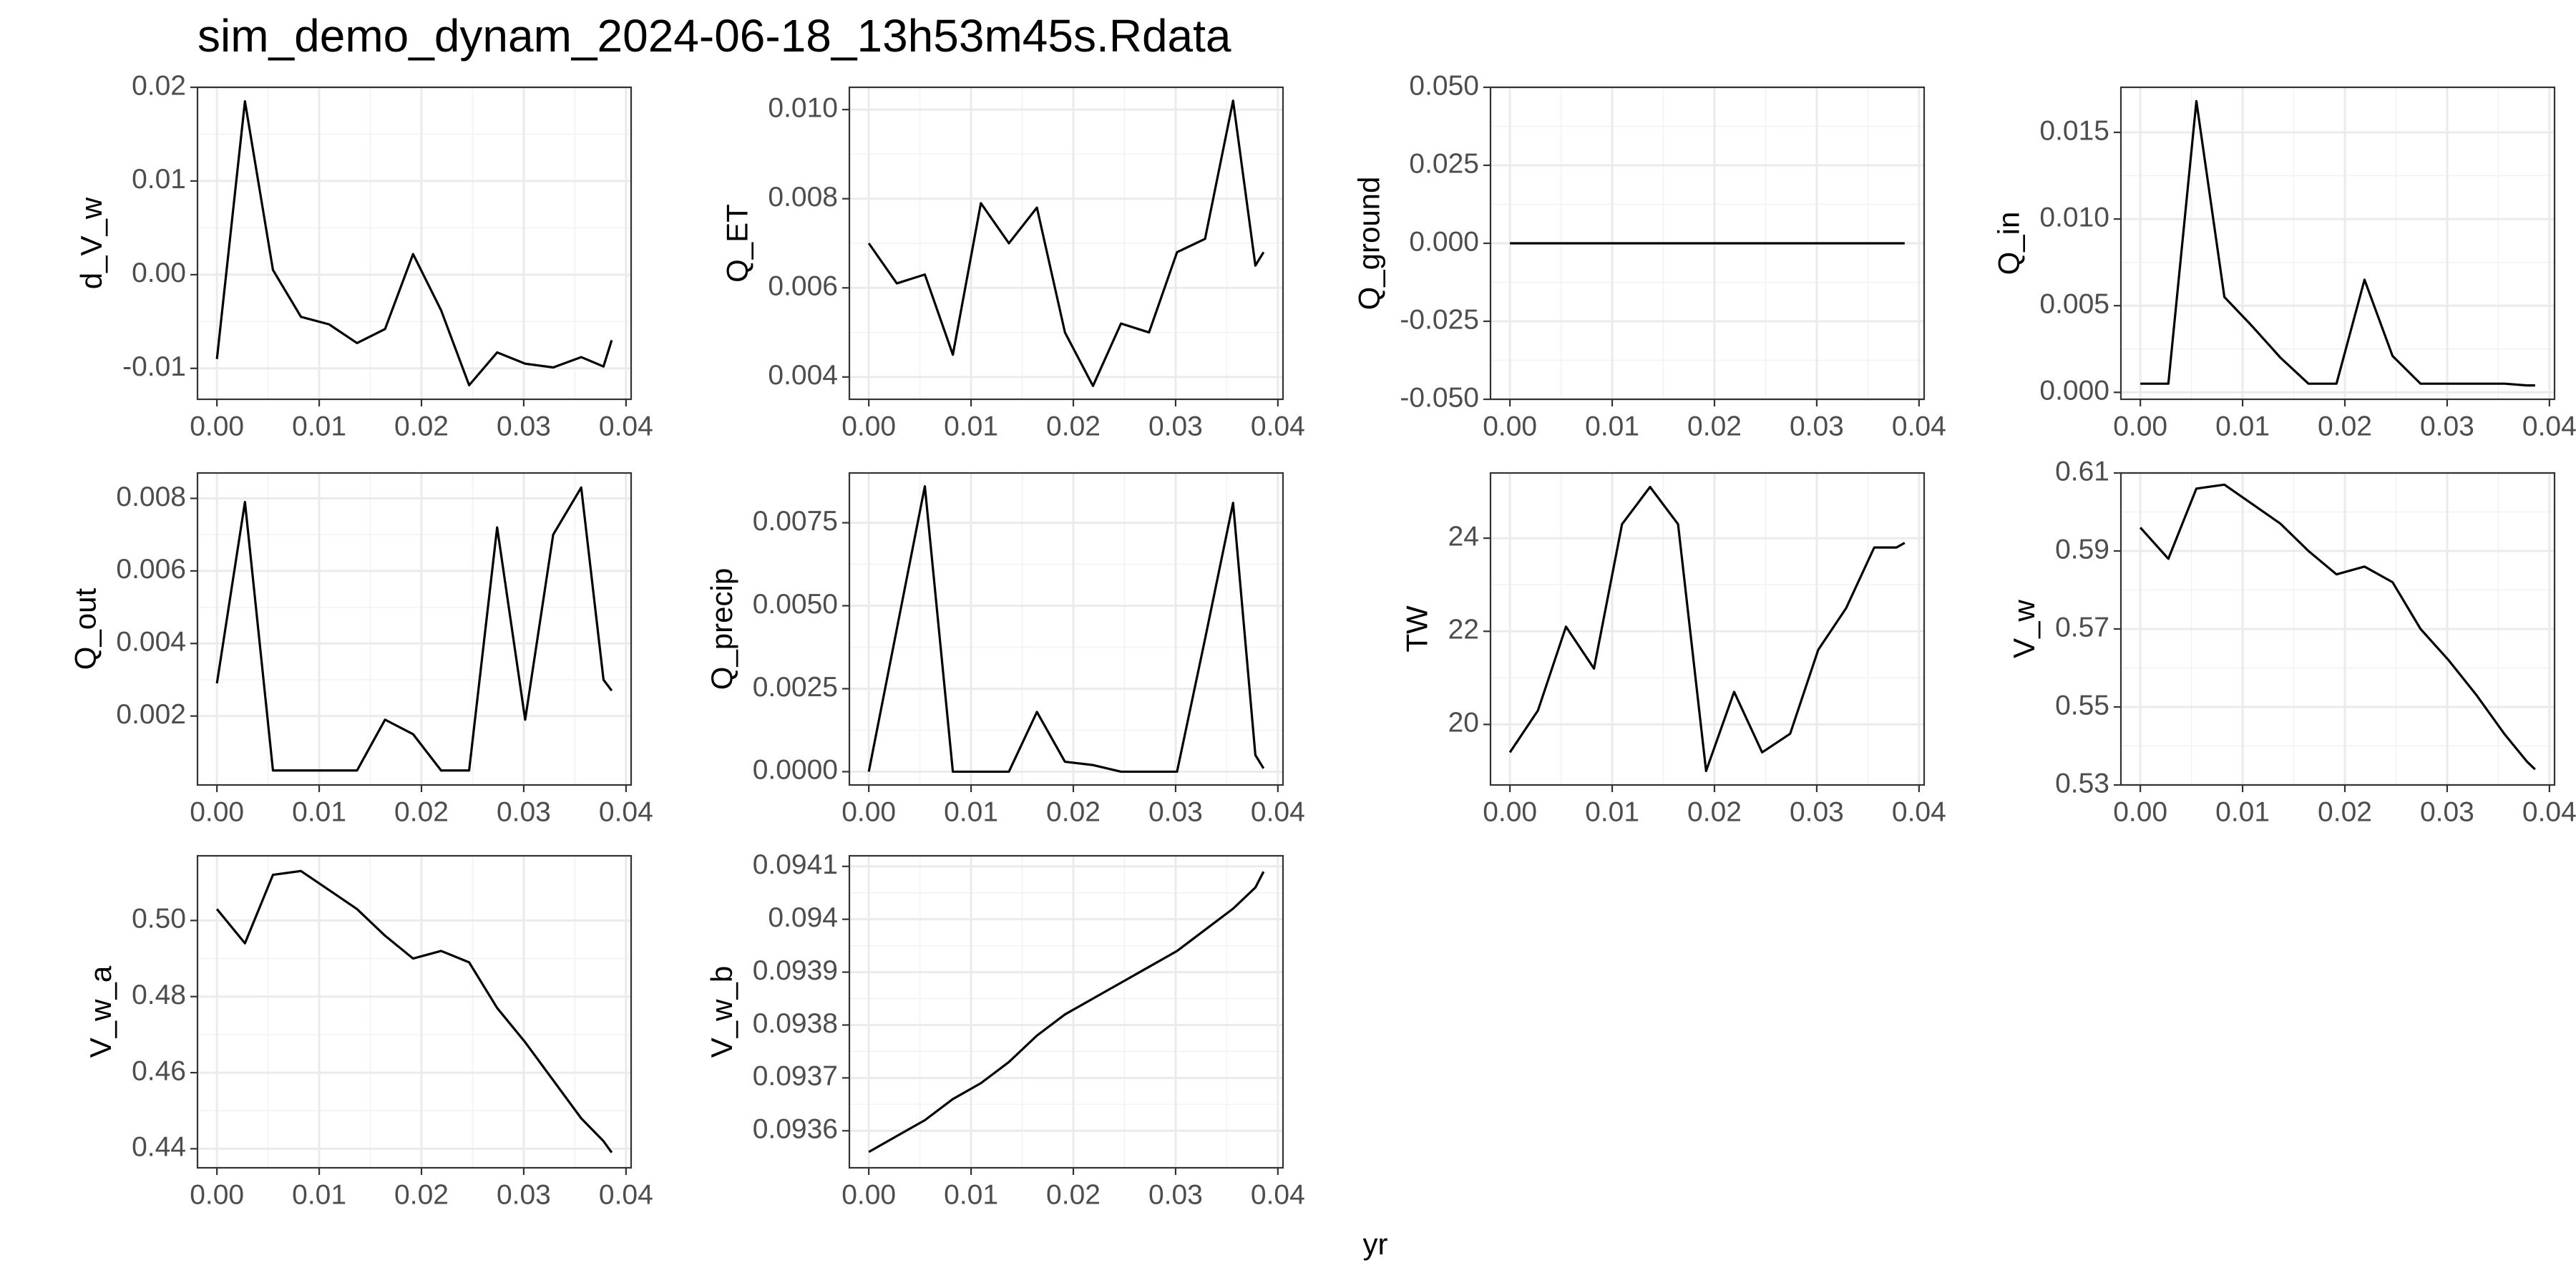  What do you see at coordinates (795, 521) in the screenshot?
I see `y-tick-label: 0.0075` at bounding box center [795, 521].